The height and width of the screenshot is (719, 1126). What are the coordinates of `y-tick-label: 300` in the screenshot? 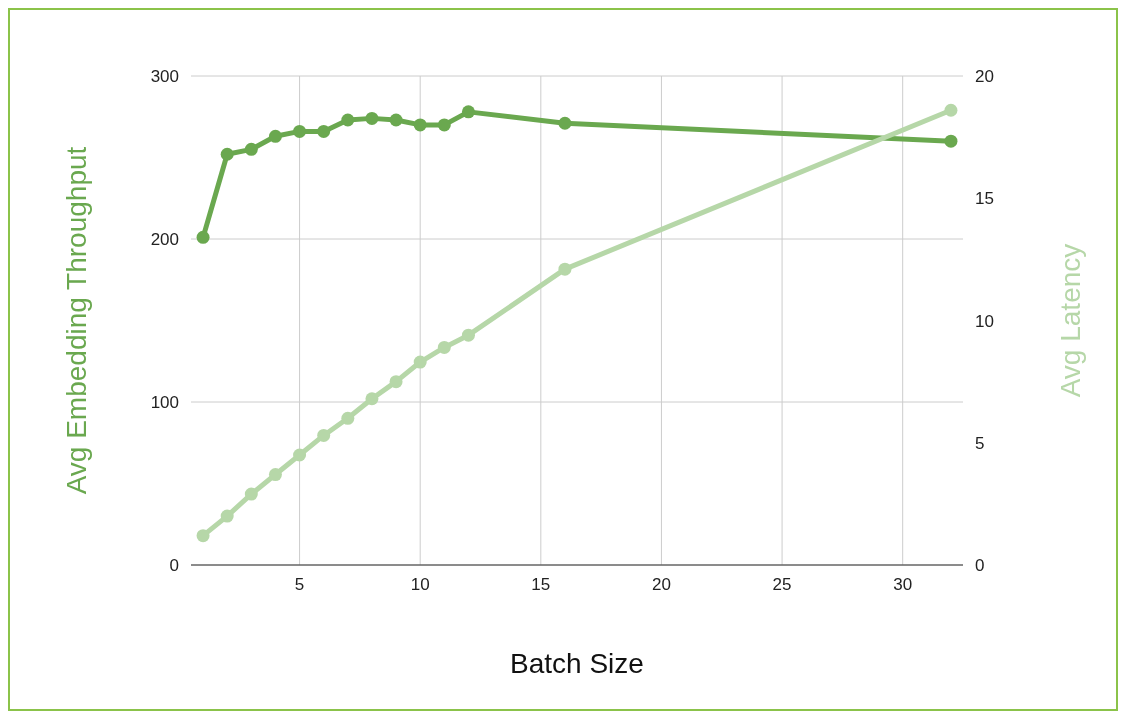 It's located at (164, 76).